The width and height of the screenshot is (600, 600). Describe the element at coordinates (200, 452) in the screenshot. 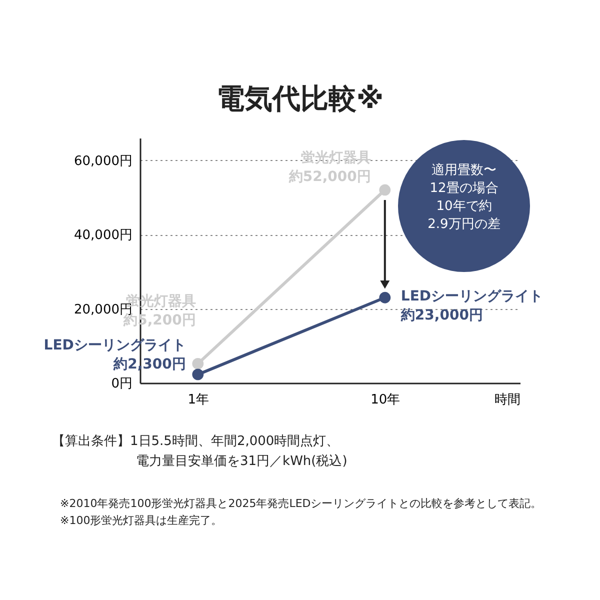

I see `text: 【算出条件】1日5.5時間、年間2,000時間点灯、電力量目安単価を31円／kWh(税込)` at that location.